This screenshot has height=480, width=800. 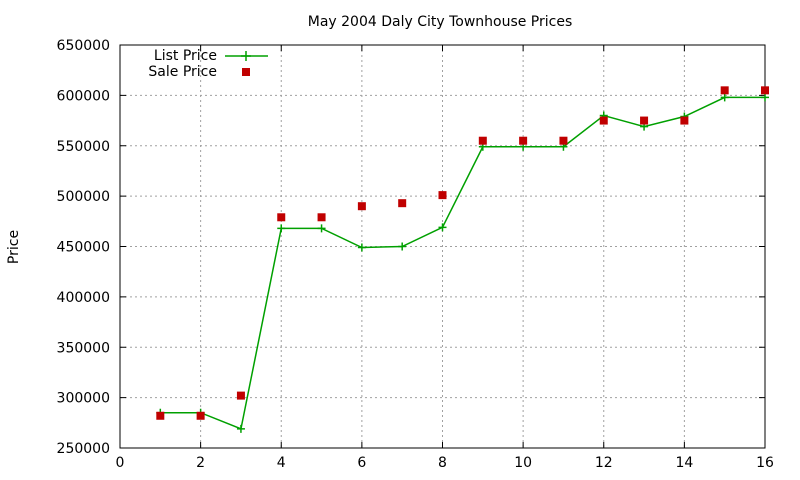 What do you see at coordinates (14, 247) in the screenshot?
I see `y-axis-label: Price` at bounding box center [14, 247].